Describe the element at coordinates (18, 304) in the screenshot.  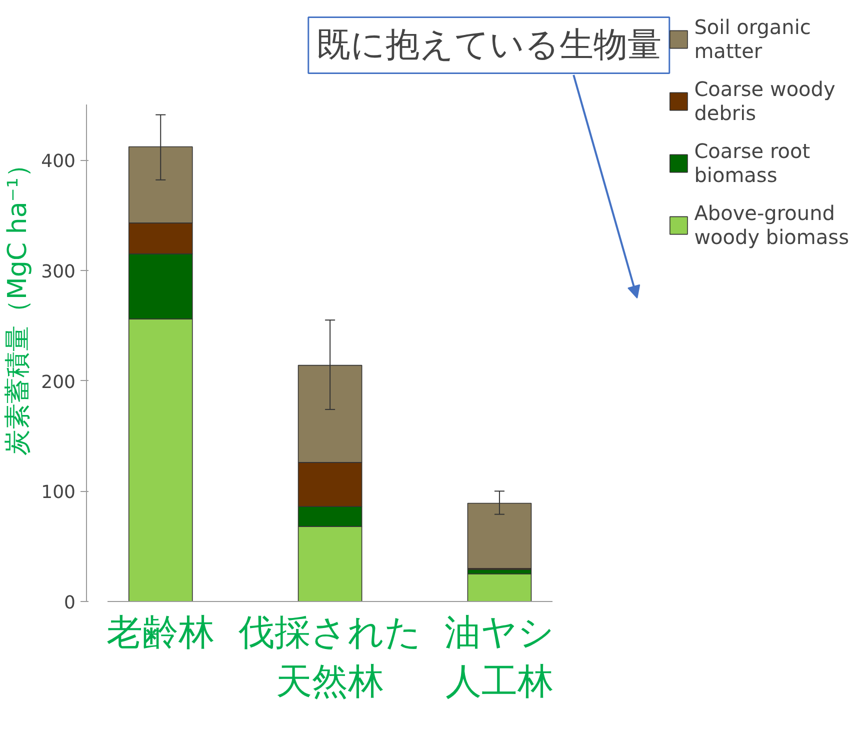
I see `y-axis-title: 炭素蓄積量（MgC ha⁻¹）` at that location.